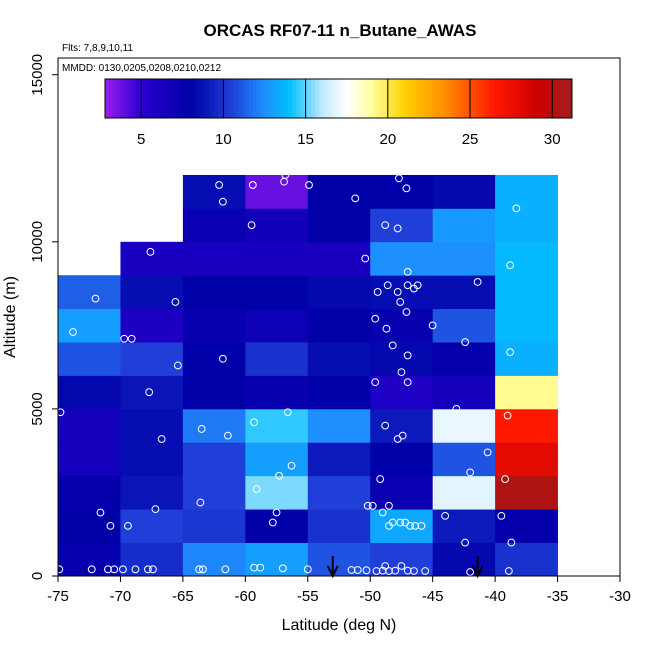 Image resolution: width=650 pixels, height=650 pixels. Describe the element at coordinates (620, 596) in the screenshot. I see `x-tick-label: -30` at that location.